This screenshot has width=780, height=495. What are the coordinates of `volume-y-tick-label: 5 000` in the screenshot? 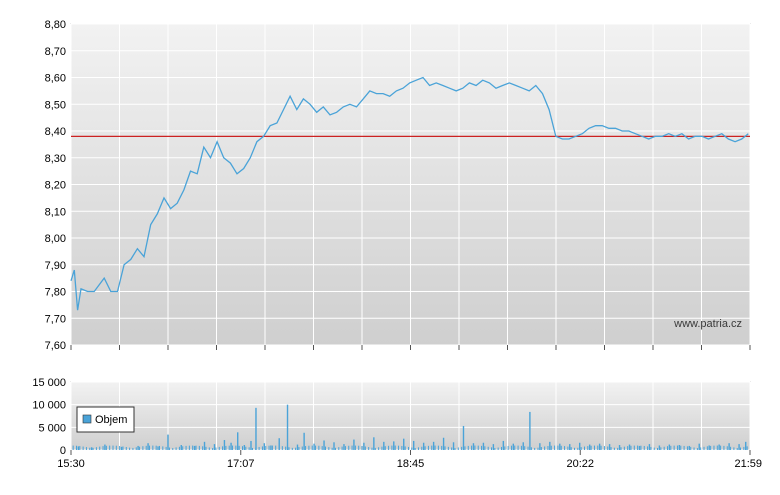 It's located at (52, 428).